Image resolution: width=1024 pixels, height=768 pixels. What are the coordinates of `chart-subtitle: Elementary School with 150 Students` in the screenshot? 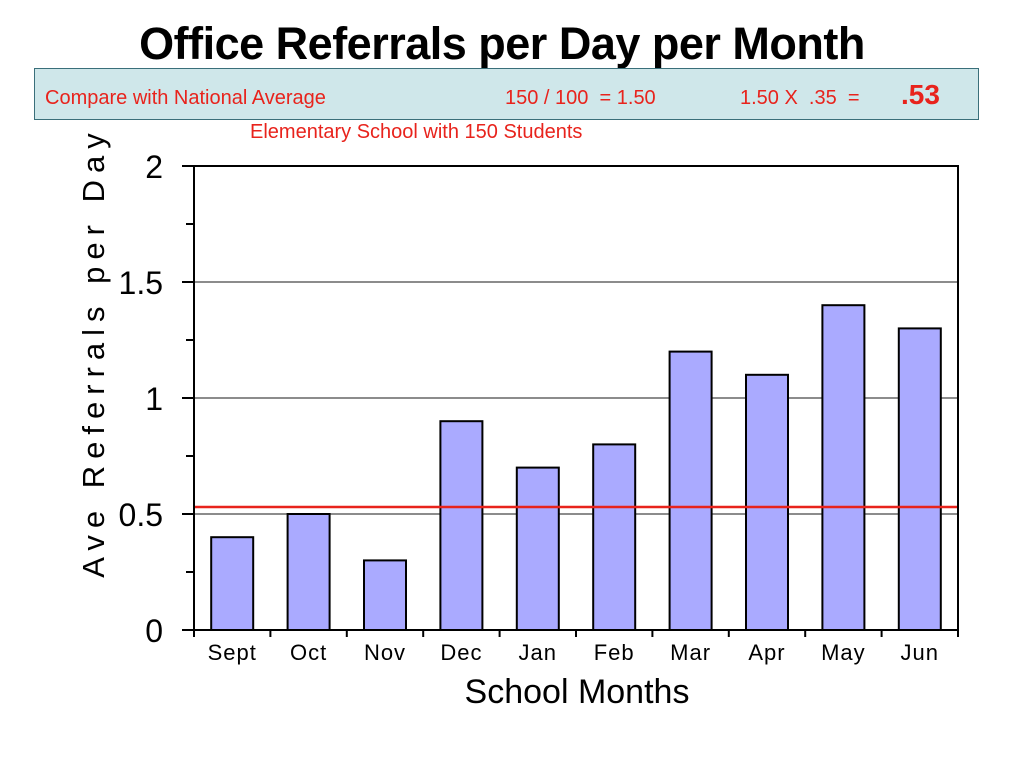 It's located at (416, 132).